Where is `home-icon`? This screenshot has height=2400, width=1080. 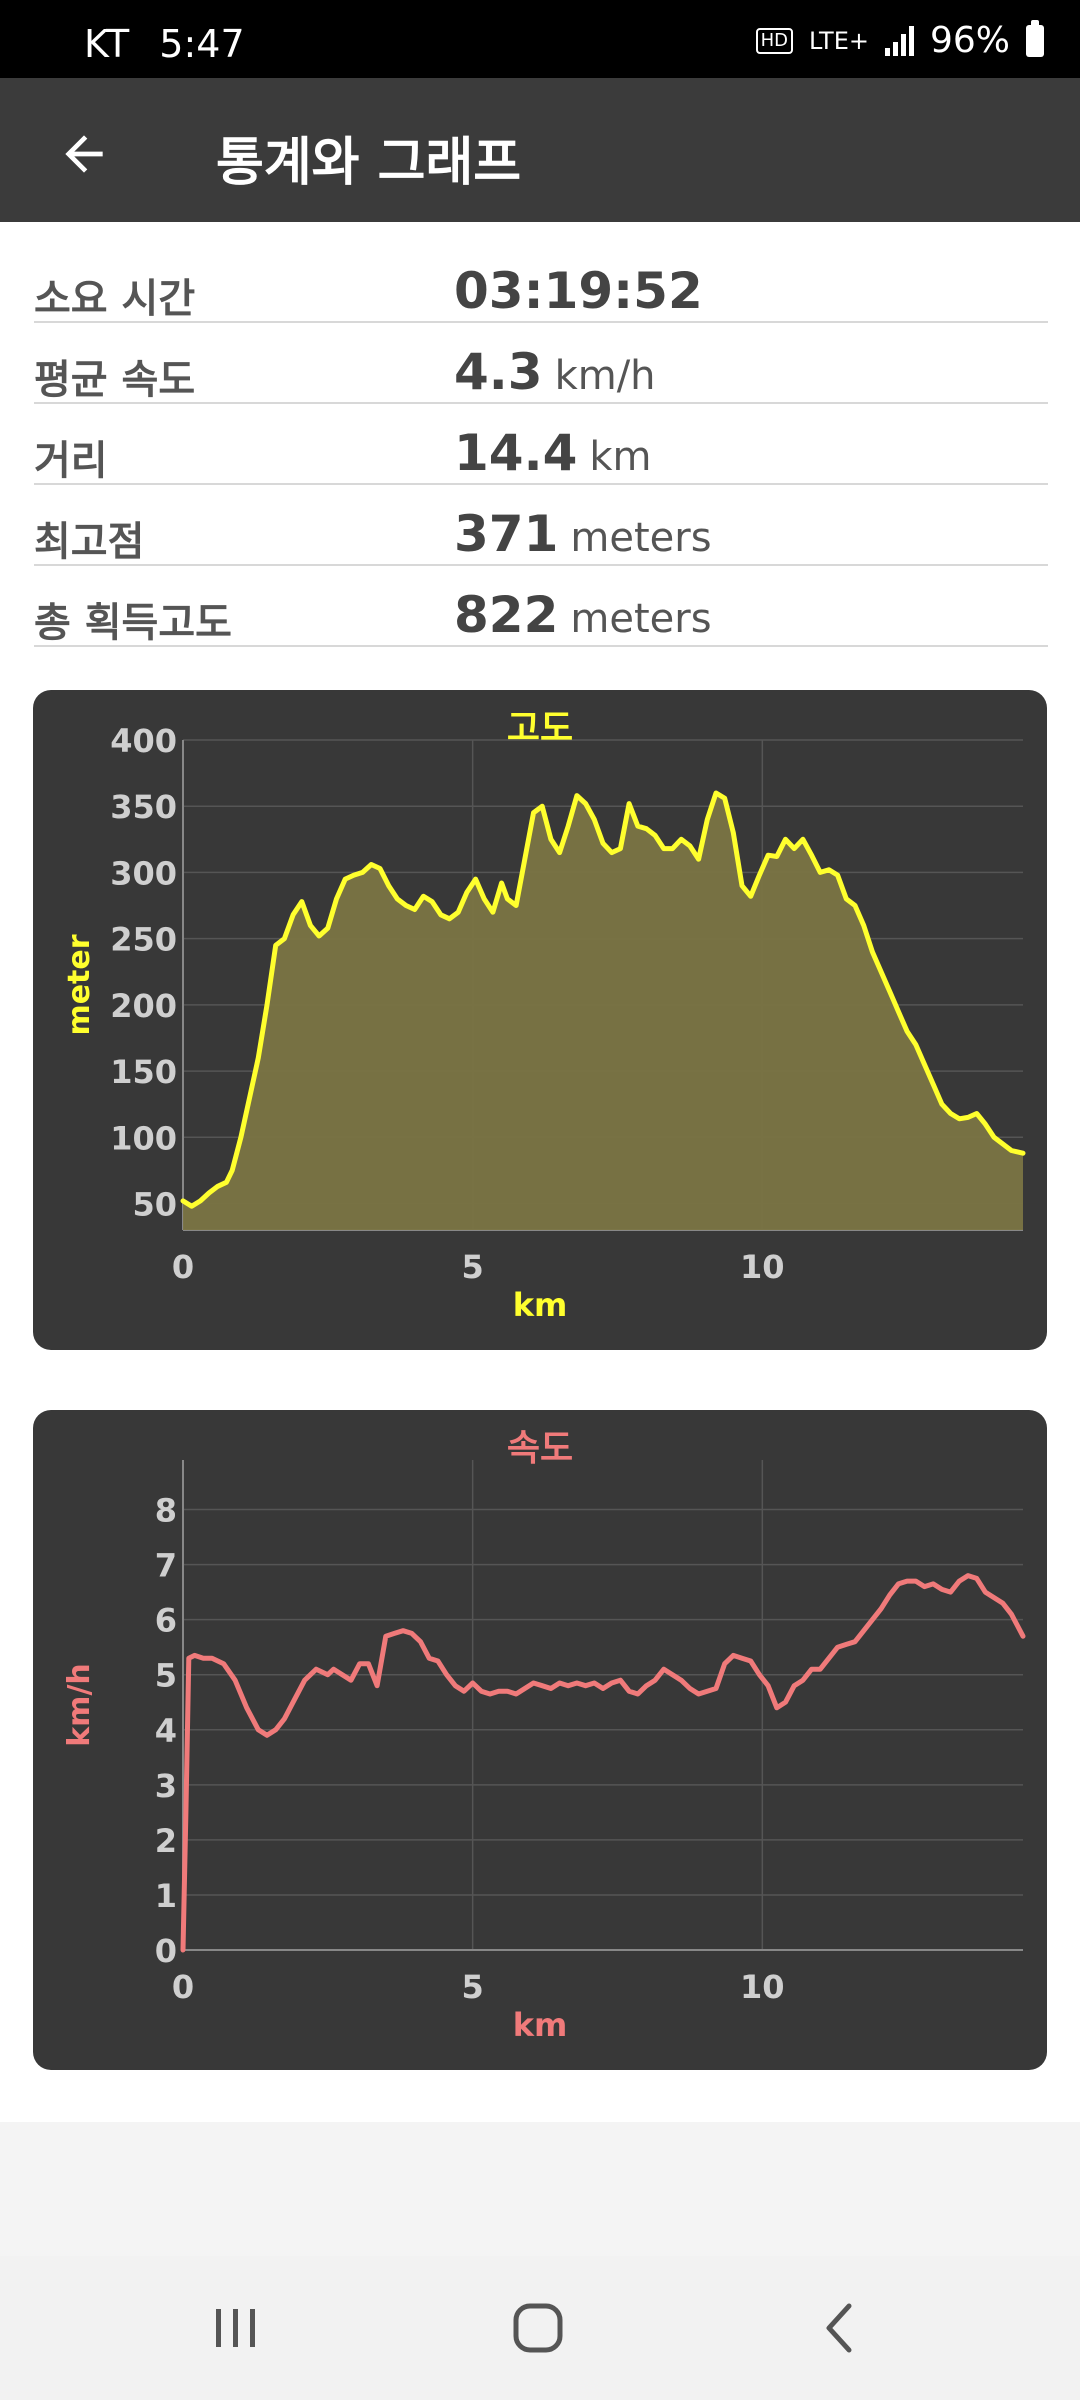 home-icon is located at coordinates (538, 2328).